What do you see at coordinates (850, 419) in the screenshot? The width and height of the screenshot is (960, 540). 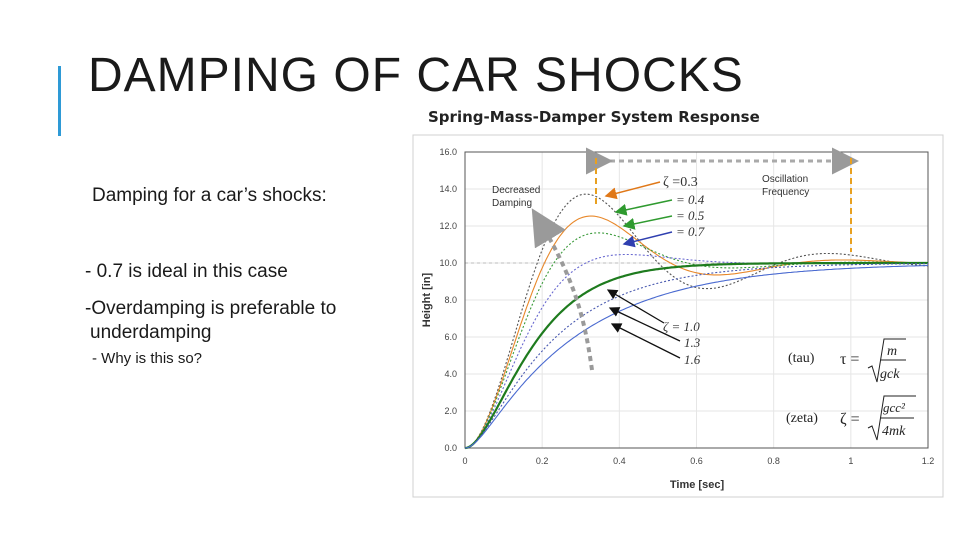 I see `zeta-formula: ζ =` at bounding box center [850, 419].